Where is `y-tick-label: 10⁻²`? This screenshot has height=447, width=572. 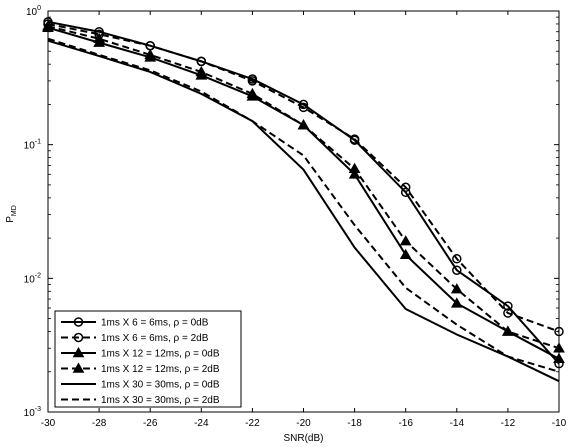
y-tick-label: 10⁻² is located at coordinates (32, 278).